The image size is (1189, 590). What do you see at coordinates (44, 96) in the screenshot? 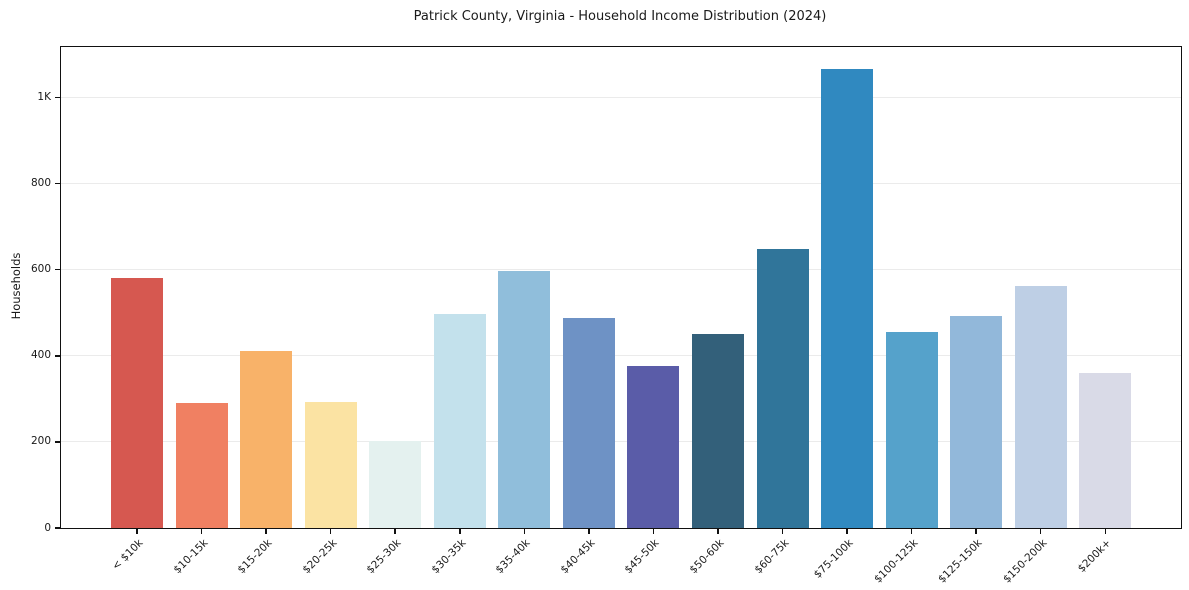
I see `y-tick-label: 1K` at bounding box center [44, 96].